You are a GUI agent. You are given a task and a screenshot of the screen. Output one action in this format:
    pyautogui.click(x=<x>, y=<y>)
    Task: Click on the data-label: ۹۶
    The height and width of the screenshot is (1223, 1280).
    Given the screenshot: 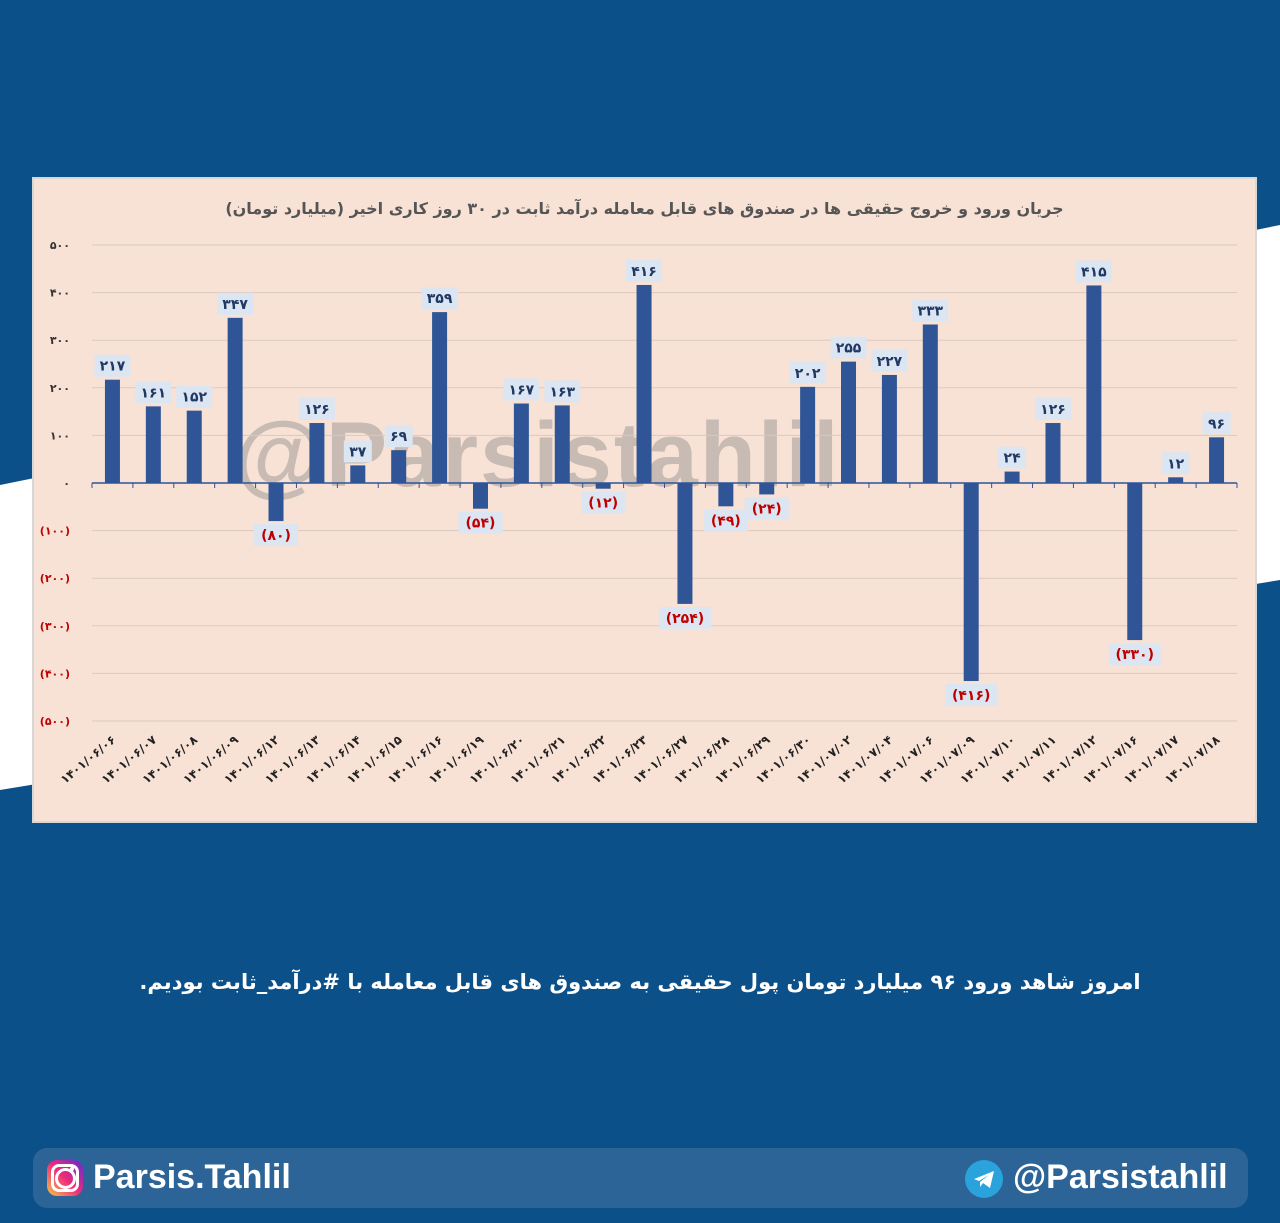 What is the action you would take?
    pyautogui.click(x=1216, y=424)
    